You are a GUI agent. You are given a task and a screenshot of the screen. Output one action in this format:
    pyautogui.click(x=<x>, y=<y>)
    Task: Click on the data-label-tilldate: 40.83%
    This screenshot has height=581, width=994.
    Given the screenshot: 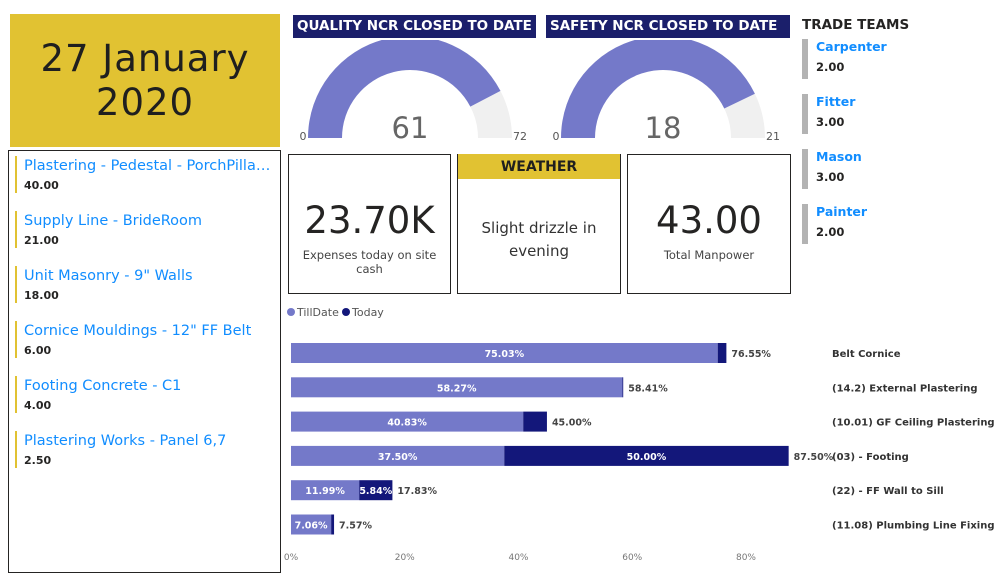 What is the action you would take?
    pyautogui.click(x=407, y=423)
    